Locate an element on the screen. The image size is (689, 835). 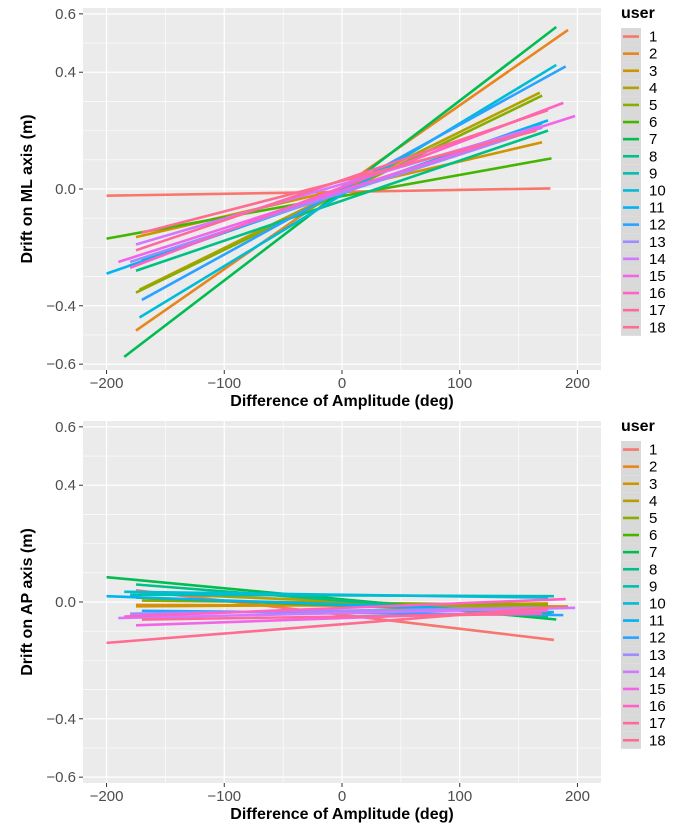
y-axis-title: Drift on ML axis (m) is located at coordinates (27, 188).